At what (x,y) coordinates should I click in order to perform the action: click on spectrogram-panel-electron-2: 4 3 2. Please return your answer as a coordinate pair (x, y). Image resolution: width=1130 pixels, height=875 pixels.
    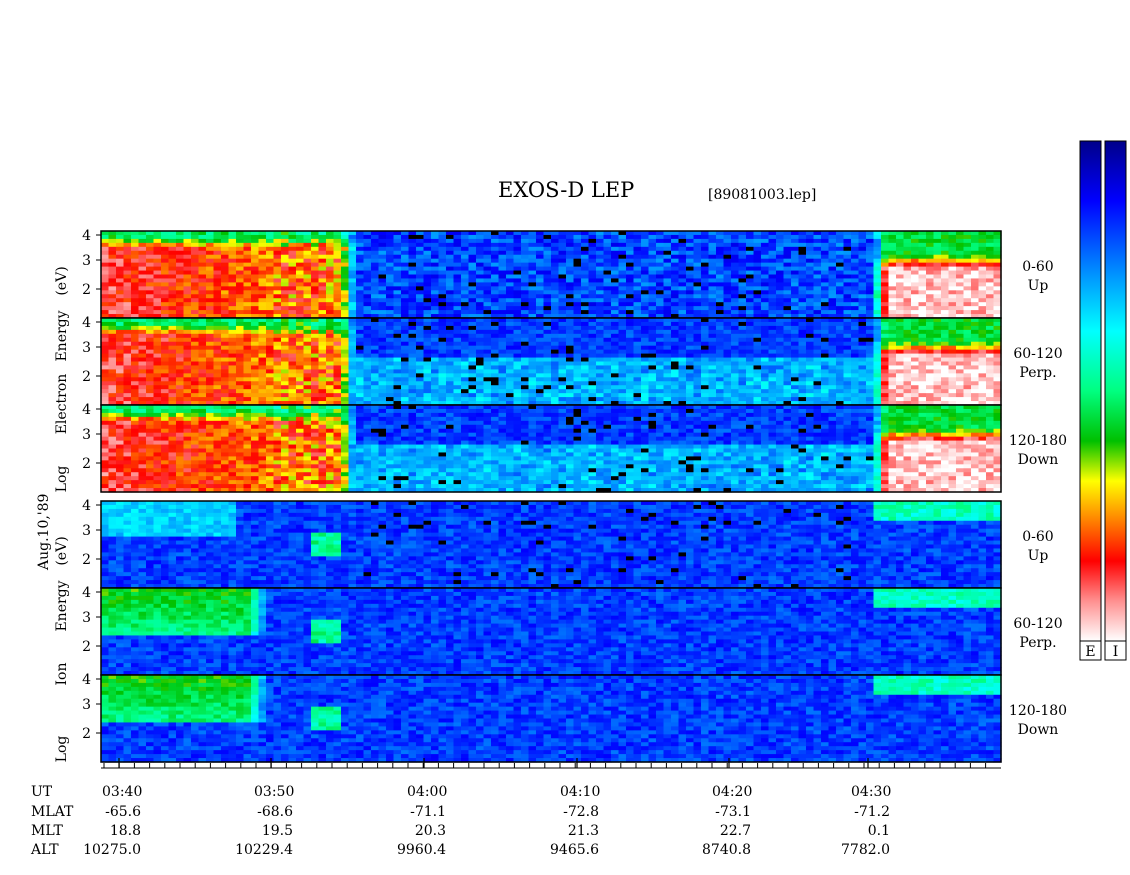
    Looking at the image, I should click on (542, 447).